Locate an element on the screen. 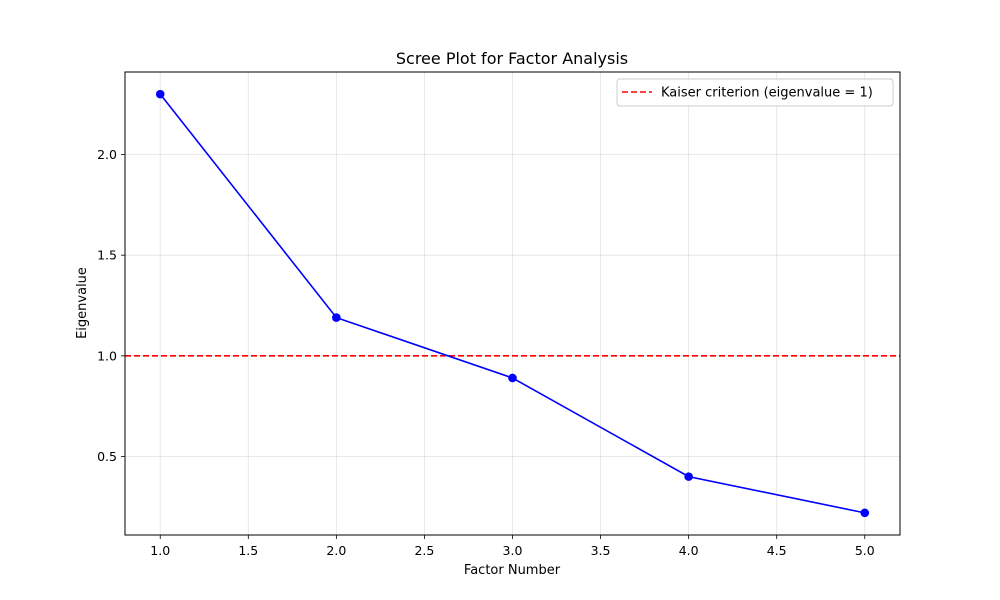 This screenshot has height=600, width=1000. x-tick-label: 1.5 is located at coordinates (248, 550).